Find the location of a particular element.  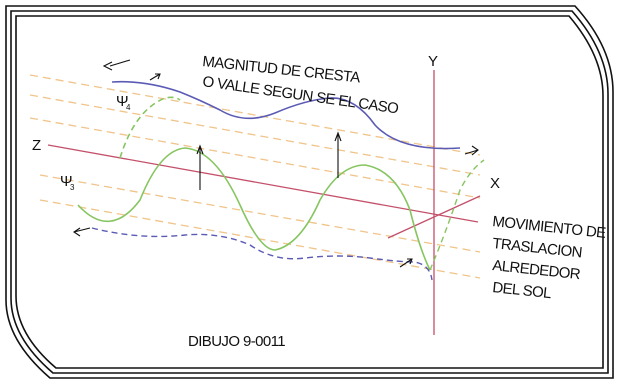

wave-green-tail is located at coordinates (457, 215).